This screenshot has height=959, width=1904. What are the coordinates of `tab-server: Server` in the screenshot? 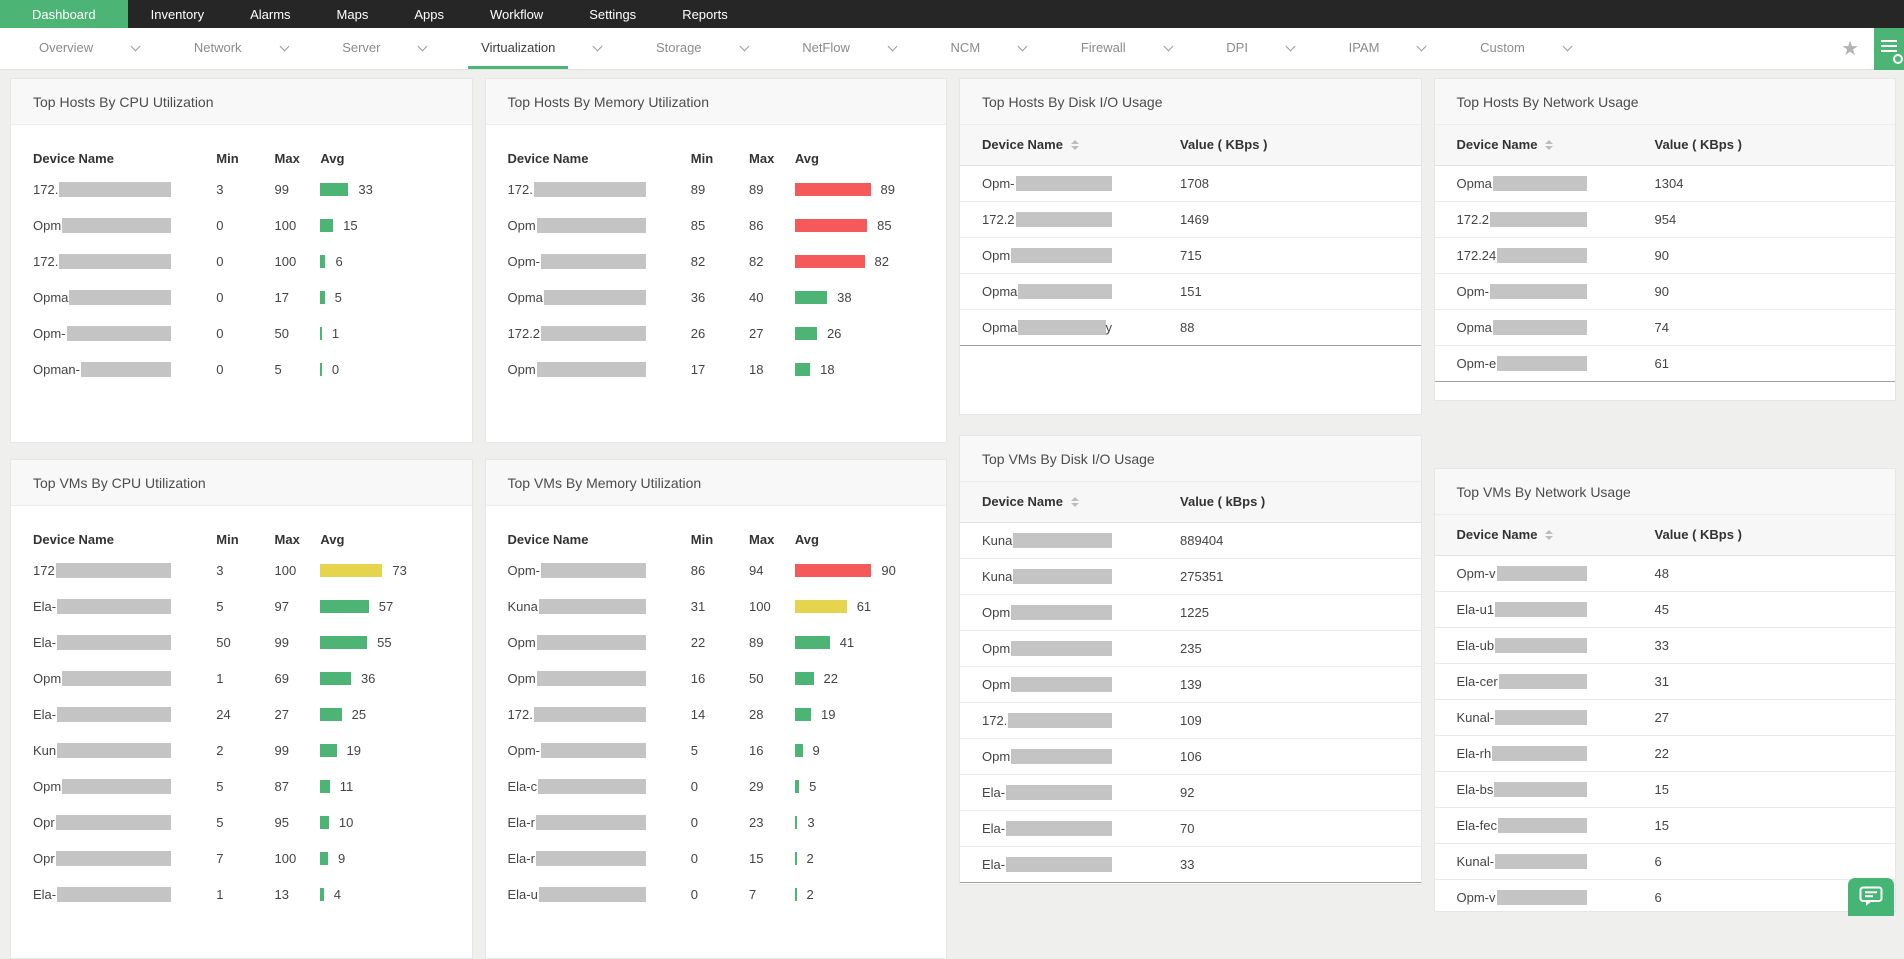 It's located at (377, 48).